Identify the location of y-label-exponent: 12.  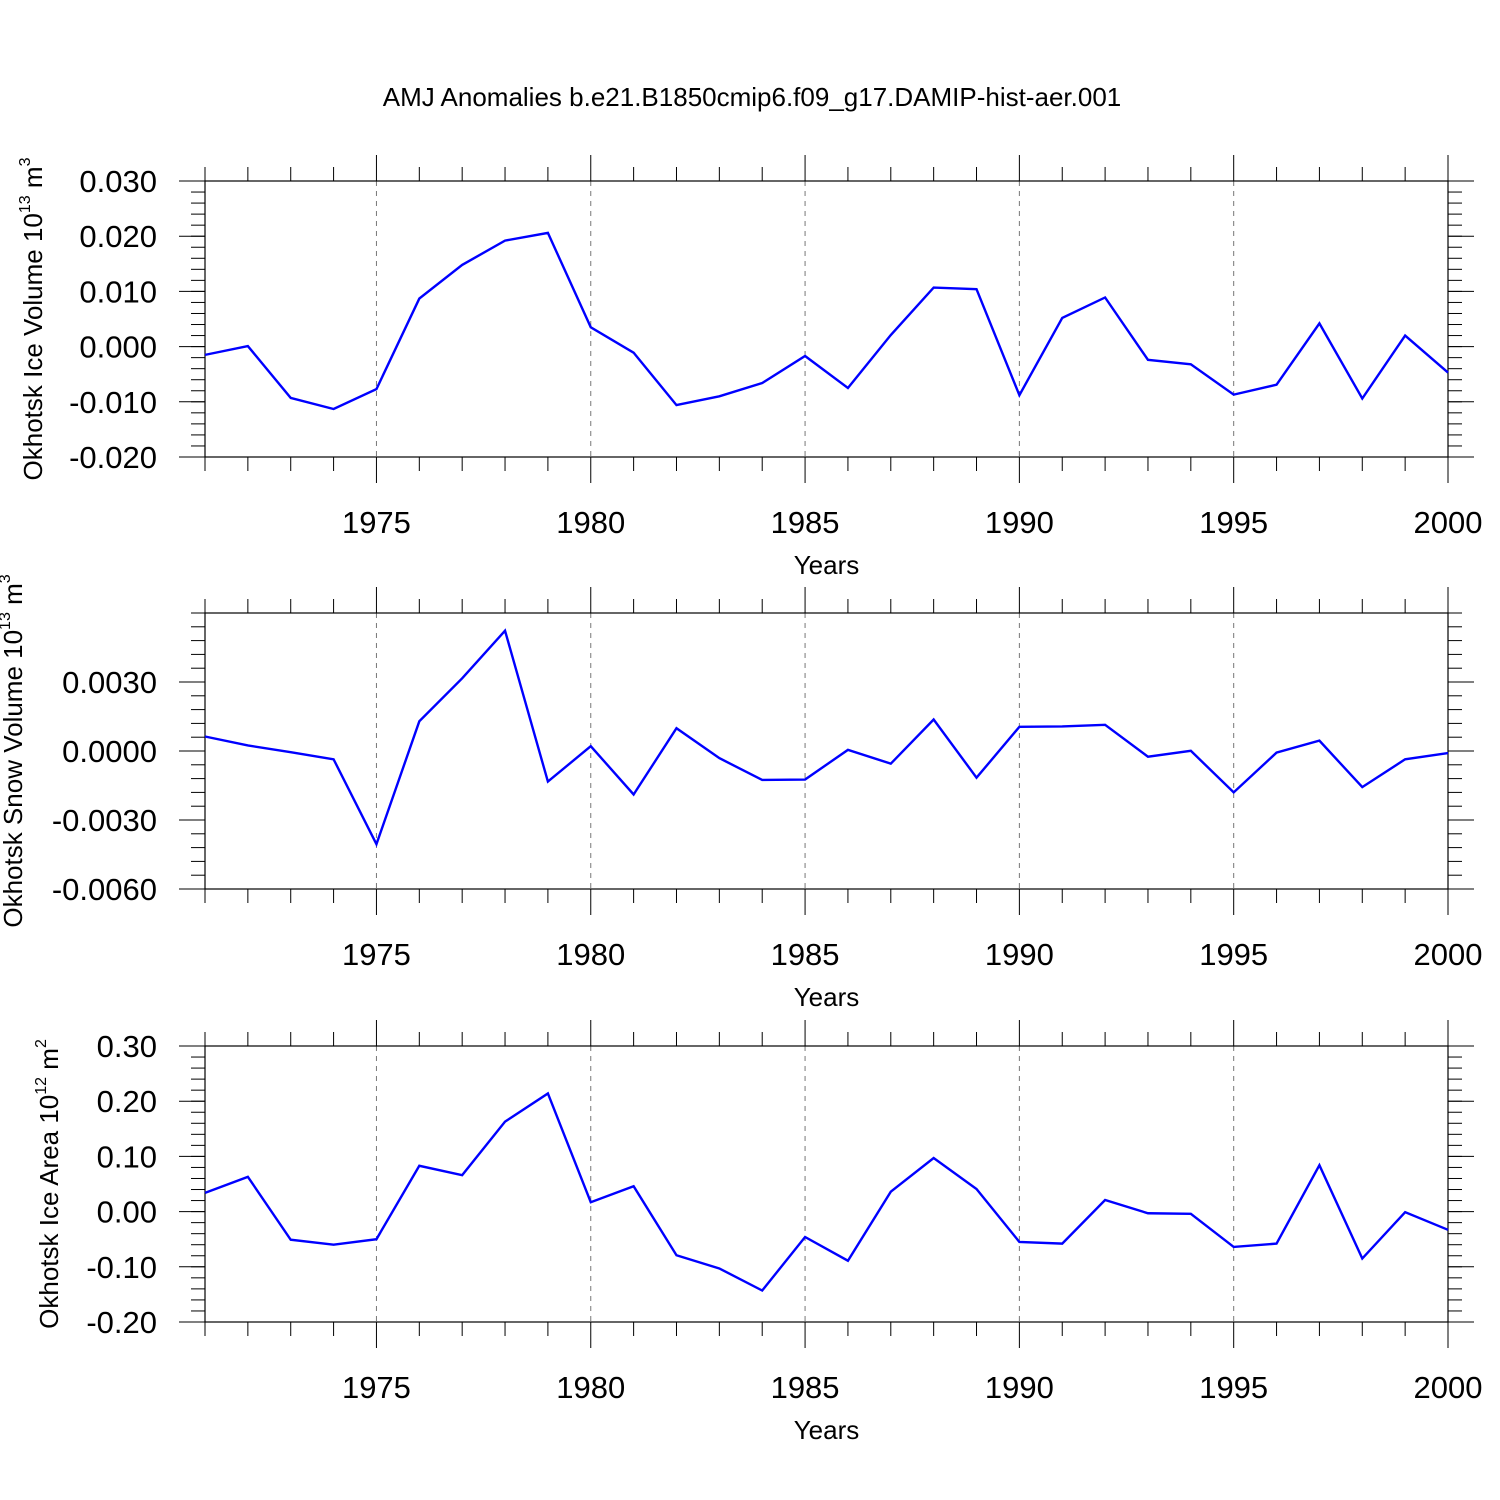
(41, 1086).